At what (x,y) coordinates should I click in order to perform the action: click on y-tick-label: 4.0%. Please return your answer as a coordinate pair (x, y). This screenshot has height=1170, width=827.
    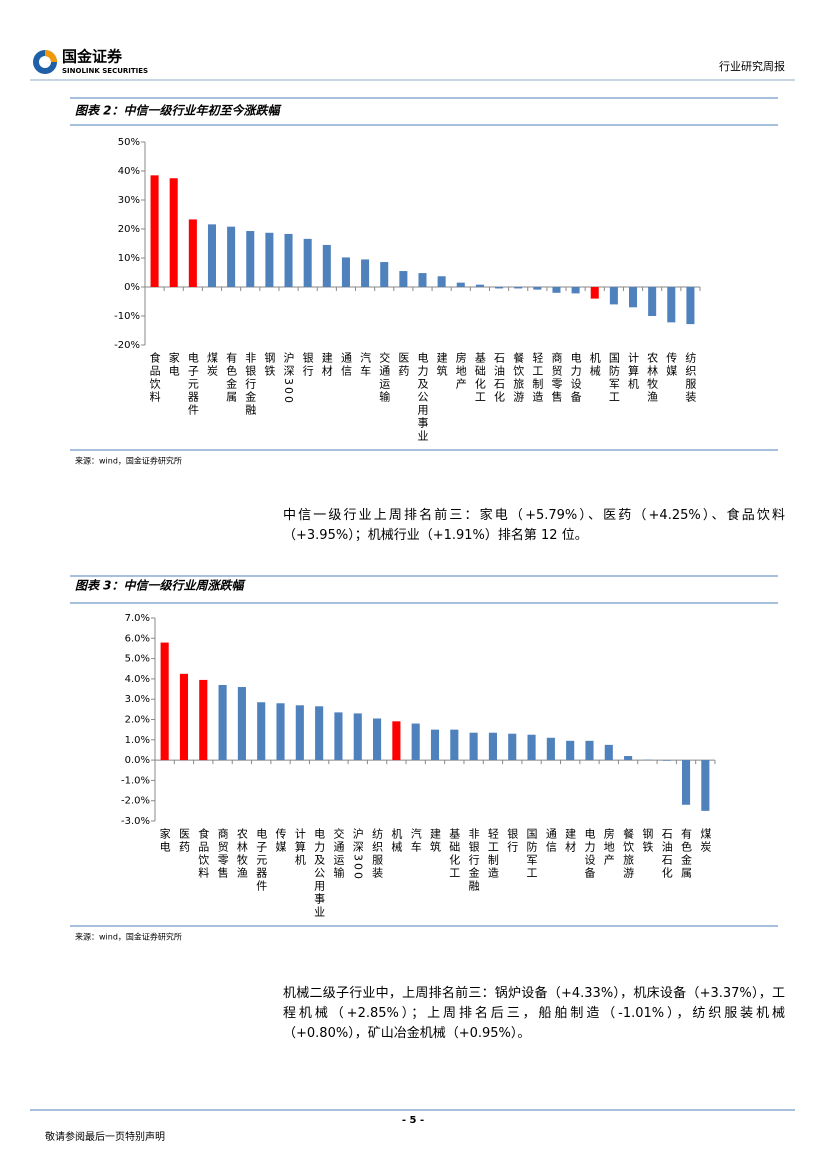
    Looking at the image, I should click on (137, 679).